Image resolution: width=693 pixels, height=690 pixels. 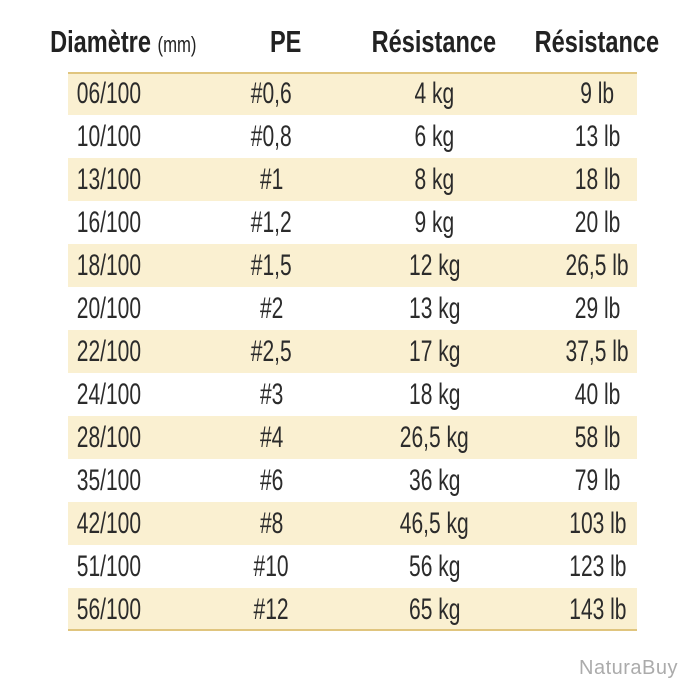 I want to click on table-row: 35/100 #6 36 kg 79 lb, so click(x=353, y=480).